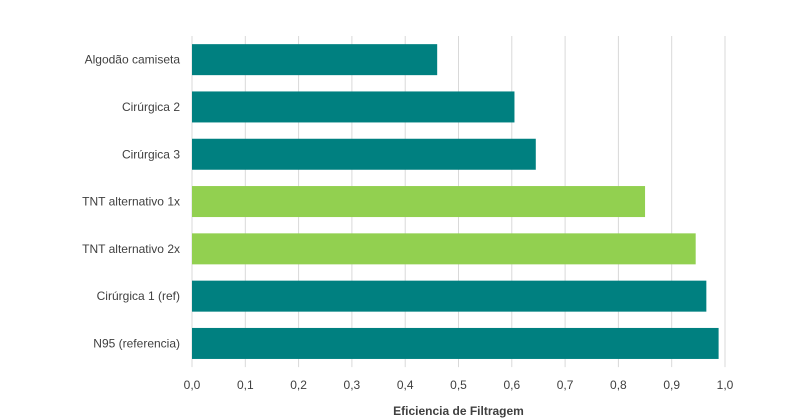 The image size is (800, 420). I want to click on x-tick-label: 1,0, so click(725, 385).